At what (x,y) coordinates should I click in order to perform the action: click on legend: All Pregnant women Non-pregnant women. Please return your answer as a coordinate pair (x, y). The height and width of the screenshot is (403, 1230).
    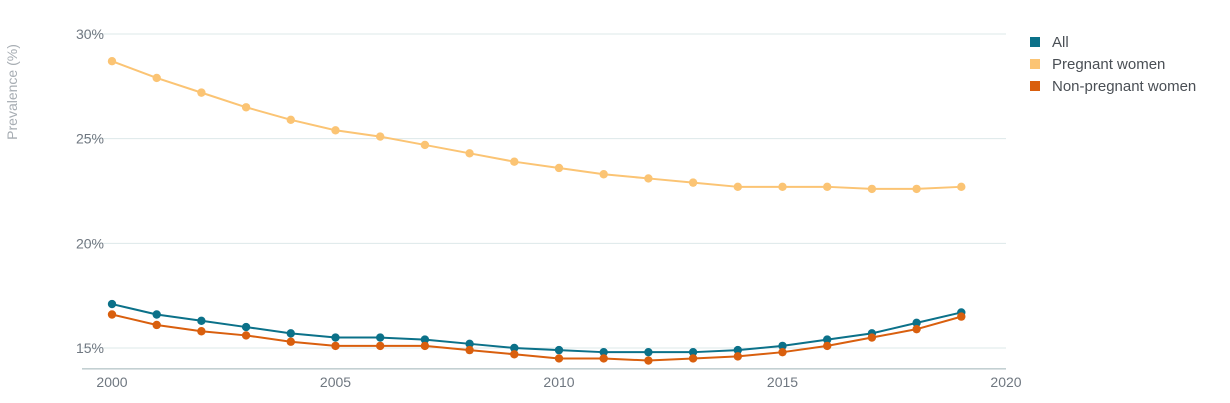
    Looking at the image, I should click on (1113, 64).